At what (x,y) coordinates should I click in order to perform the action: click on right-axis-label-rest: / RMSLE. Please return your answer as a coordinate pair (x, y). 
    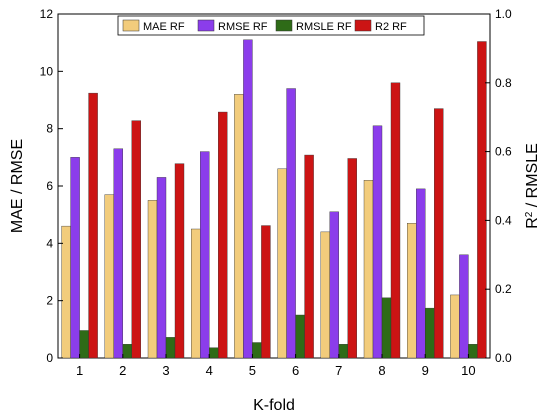
    Looking at the image, I should click on (532, 177).